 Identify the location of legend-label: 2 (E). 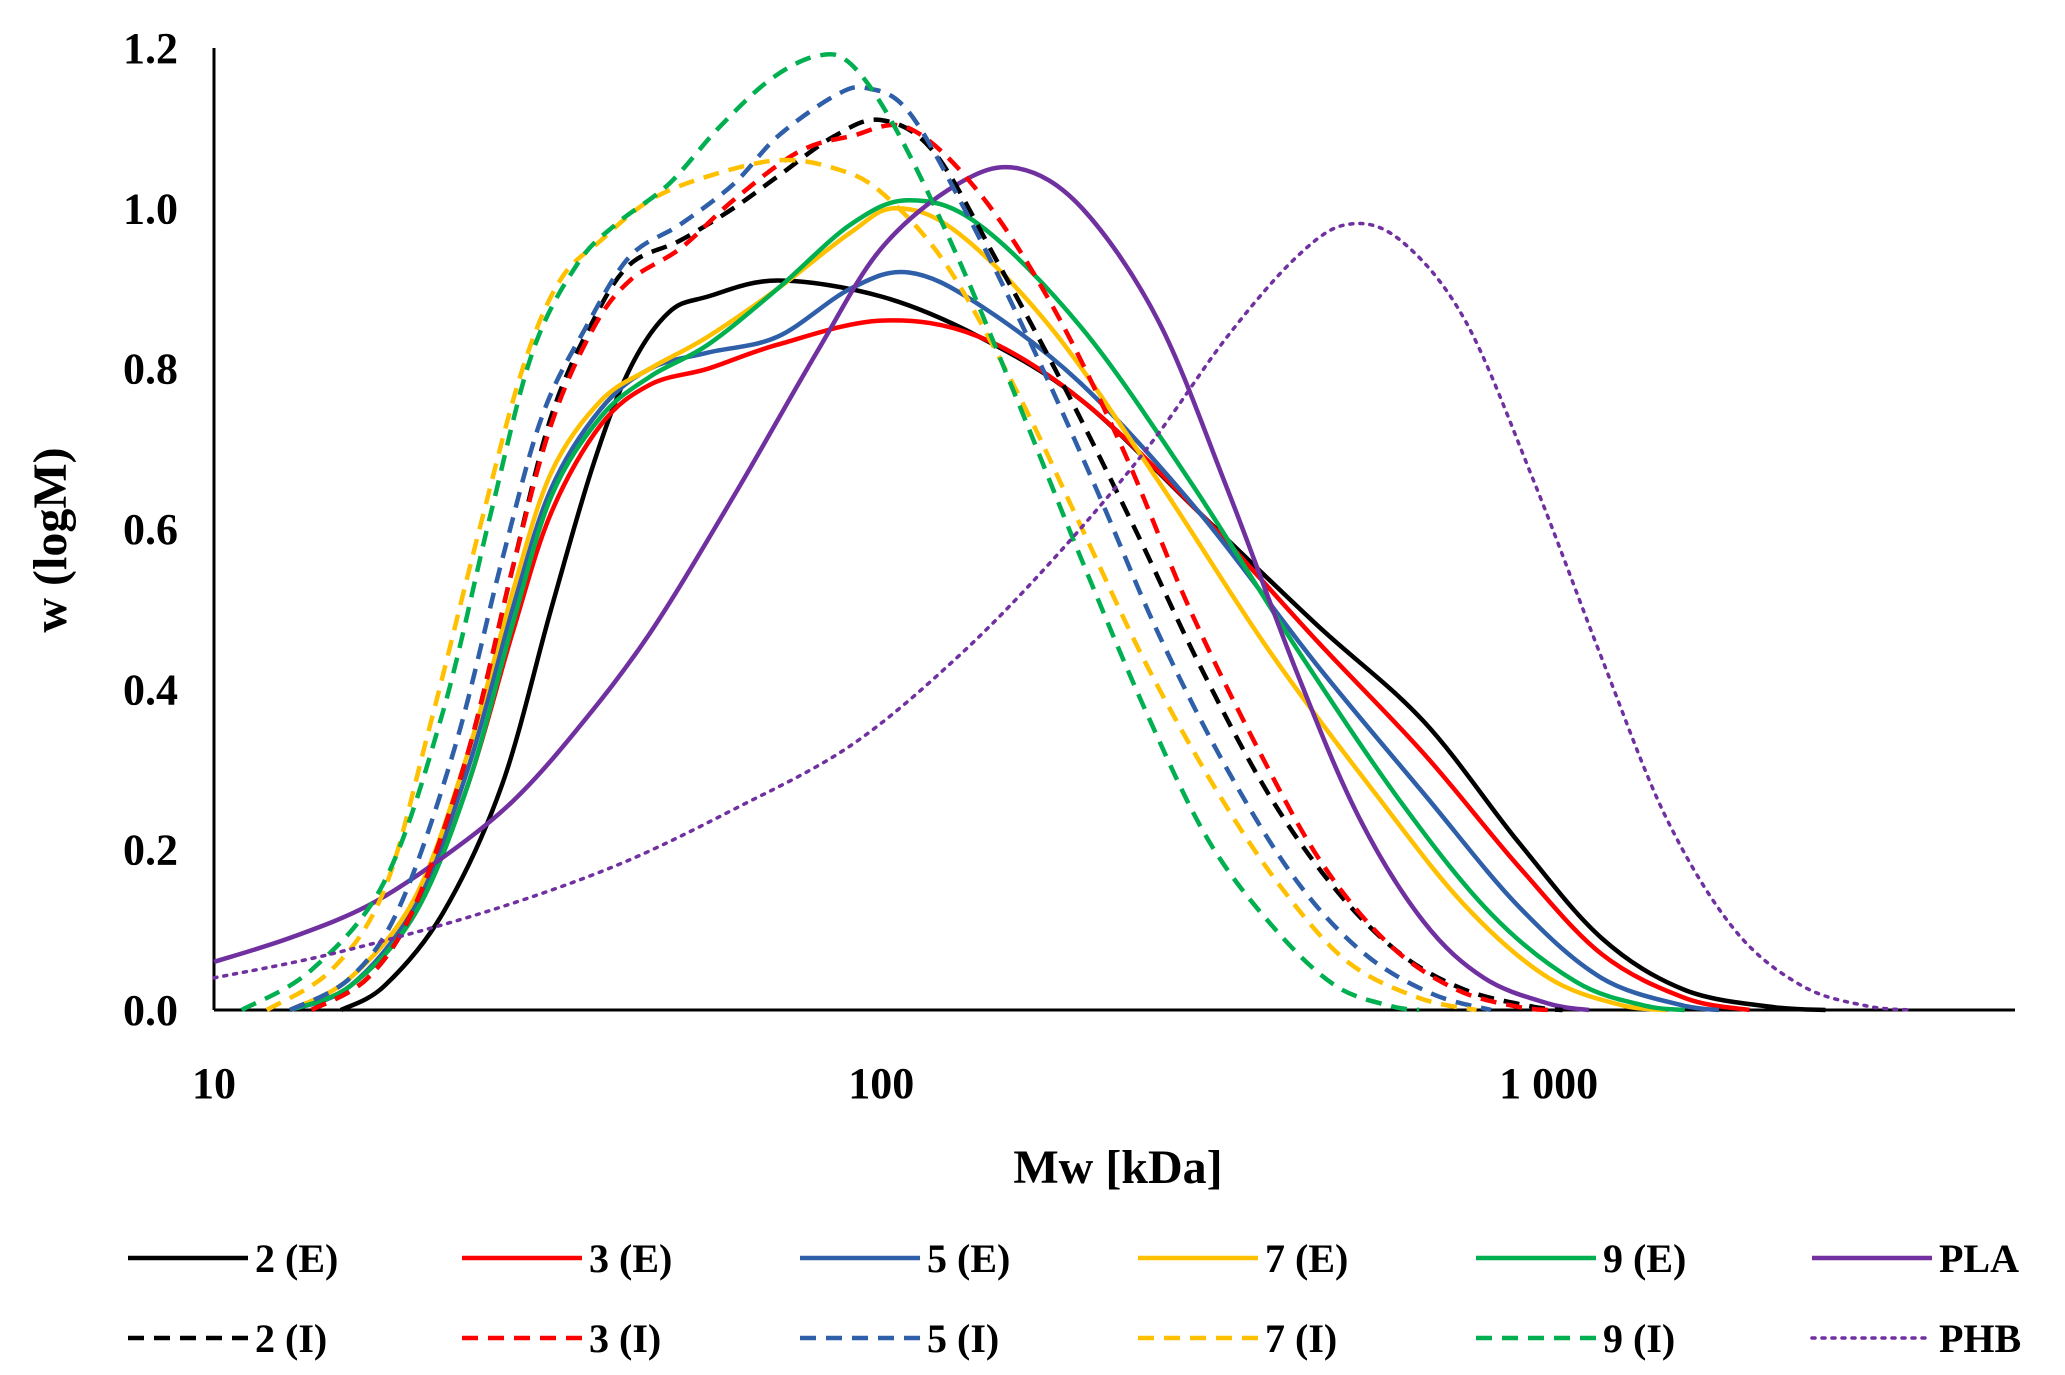
(296, 1258).